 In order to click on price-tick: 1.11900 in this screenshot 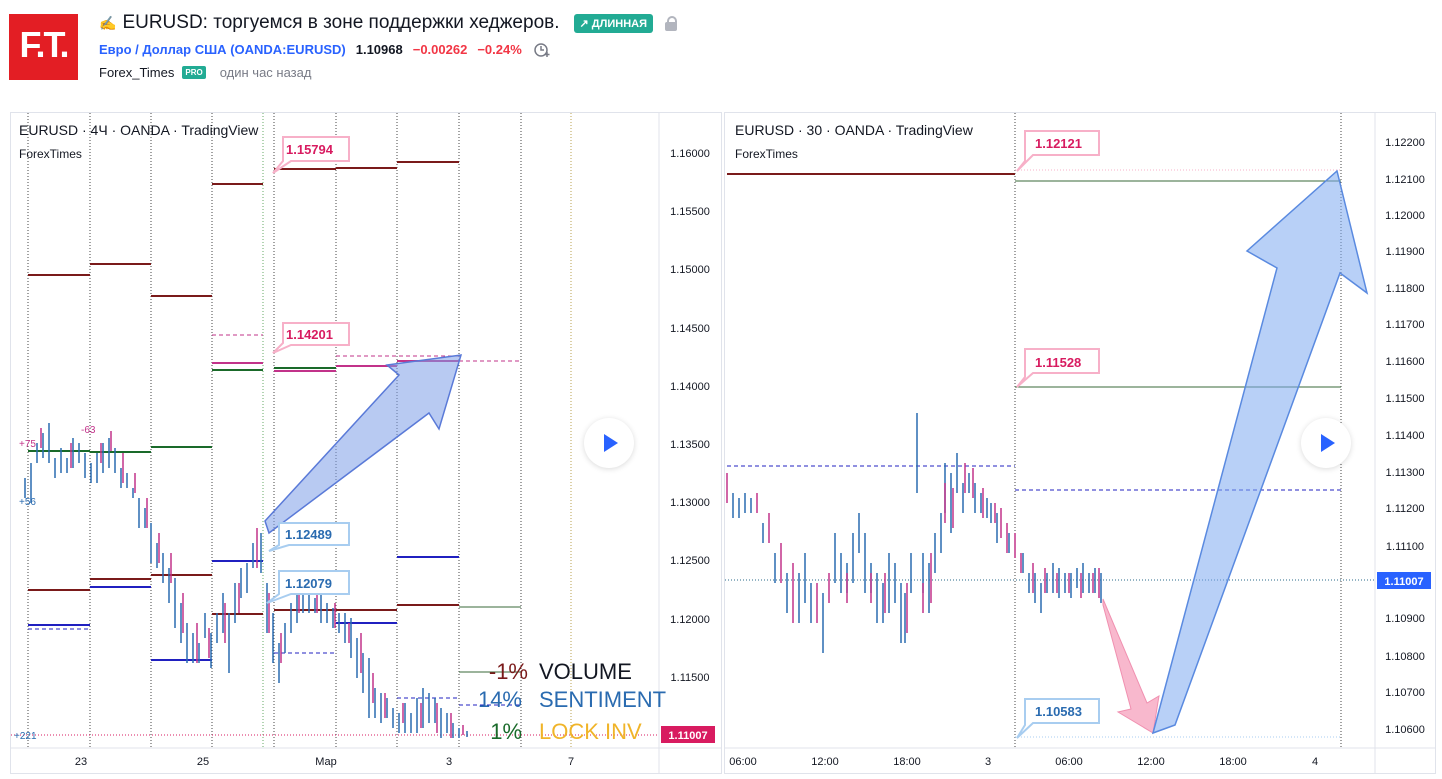, I will do `click(1405, 252)`.